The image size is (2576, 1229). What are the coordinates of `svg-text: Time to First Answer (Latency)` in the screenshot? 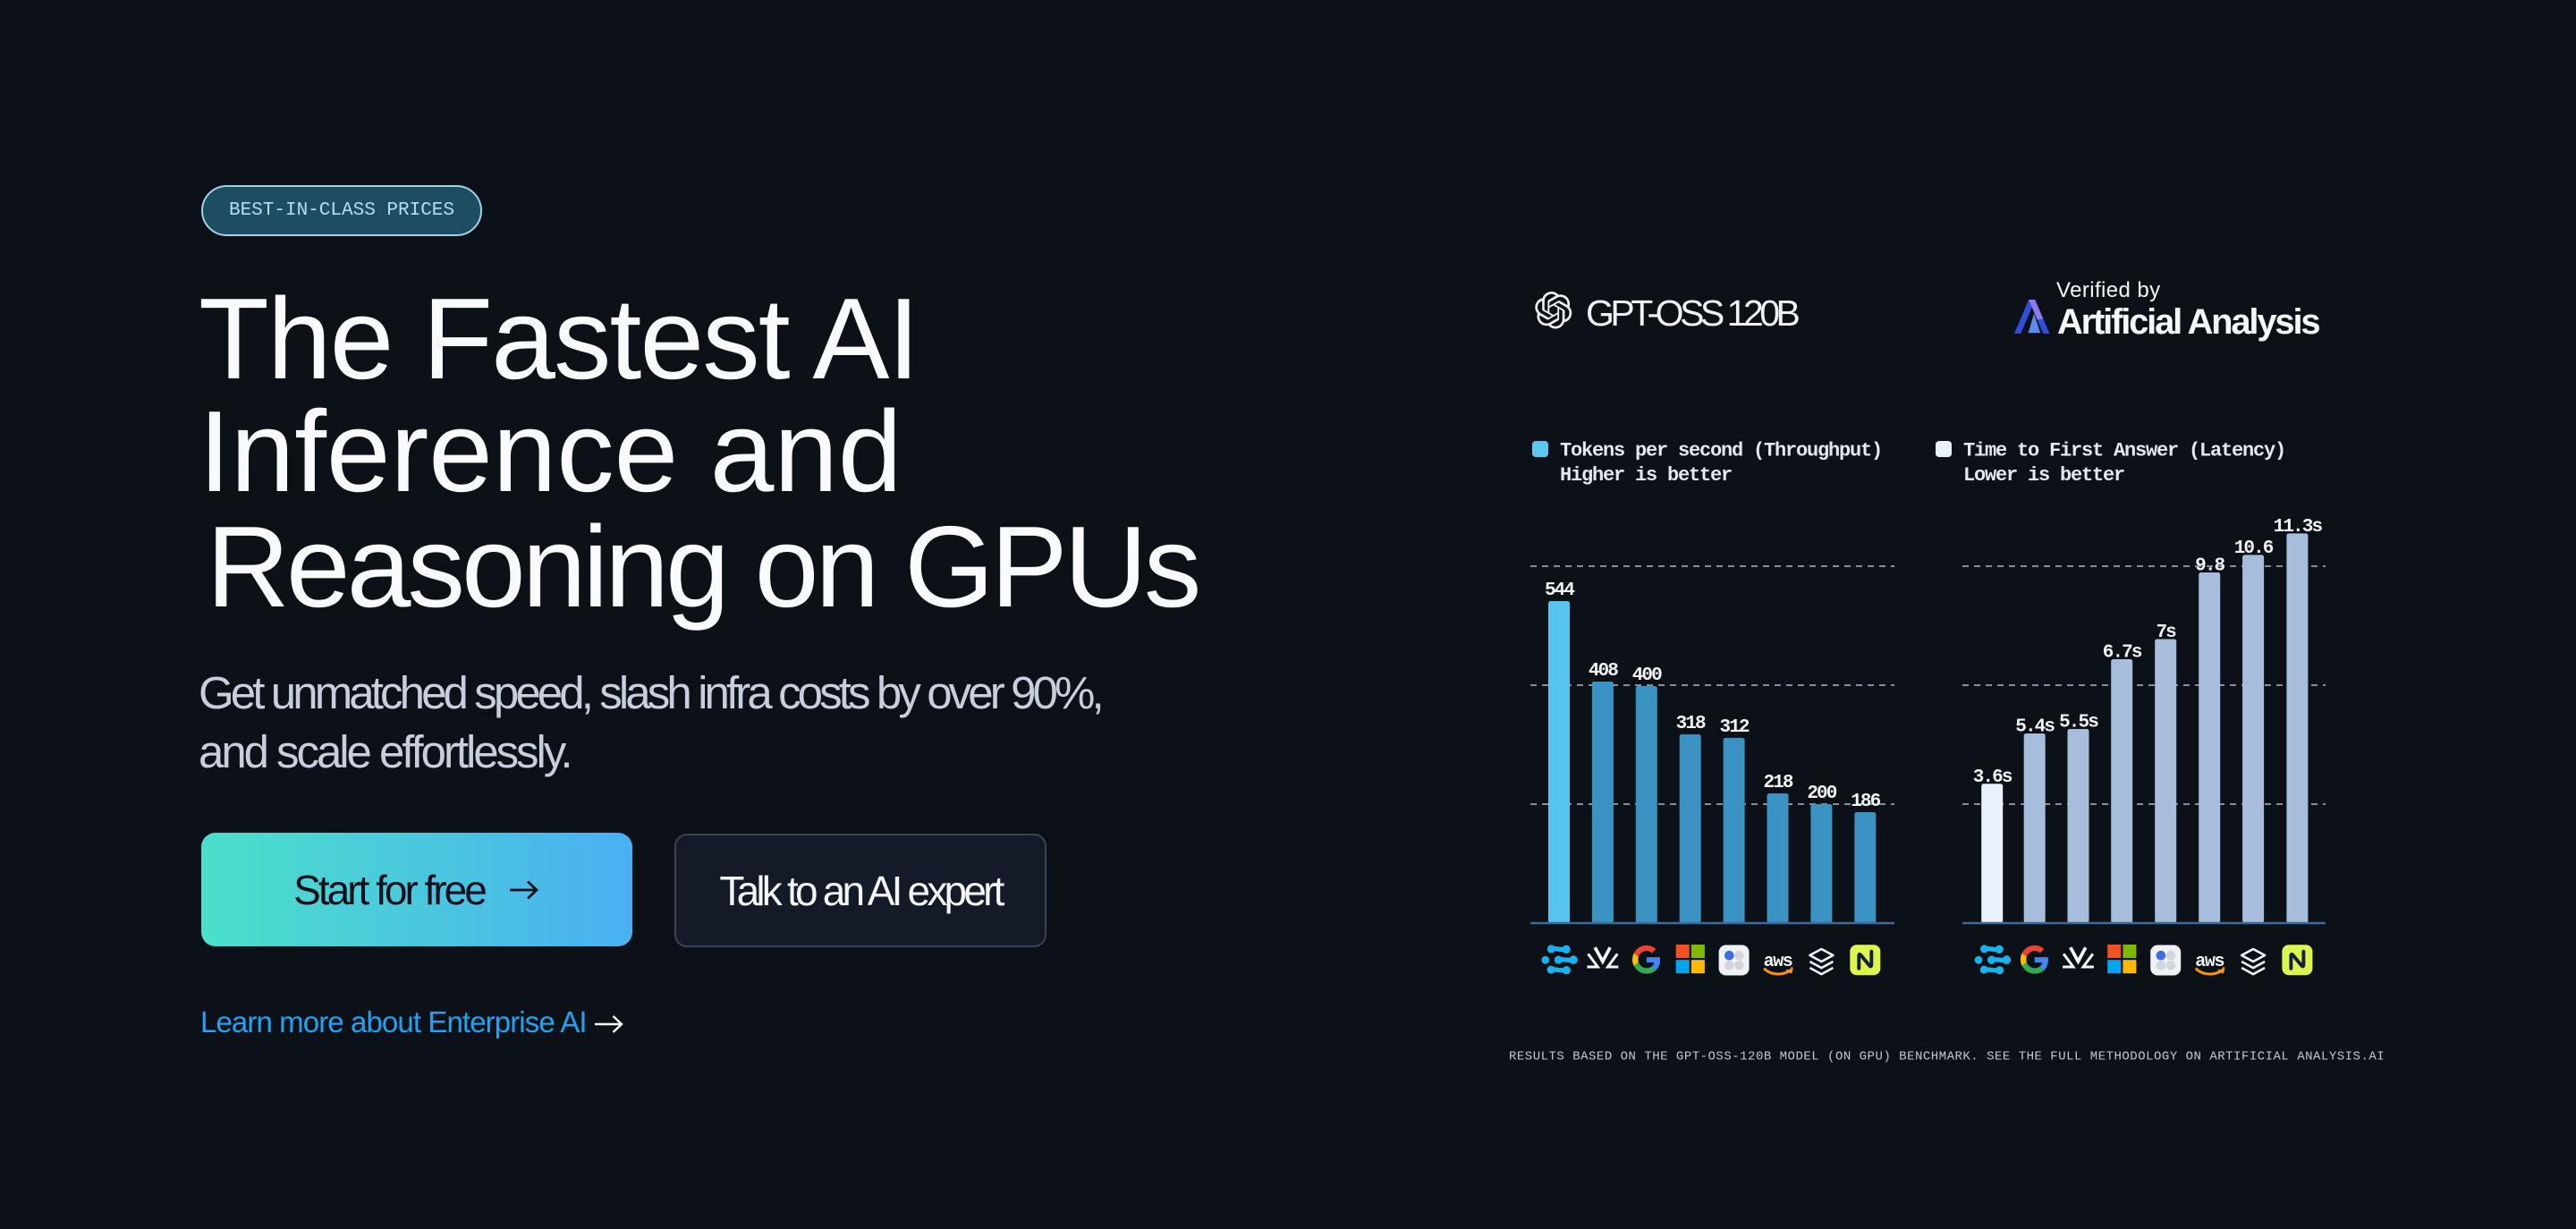 It's located at (2124, 451).